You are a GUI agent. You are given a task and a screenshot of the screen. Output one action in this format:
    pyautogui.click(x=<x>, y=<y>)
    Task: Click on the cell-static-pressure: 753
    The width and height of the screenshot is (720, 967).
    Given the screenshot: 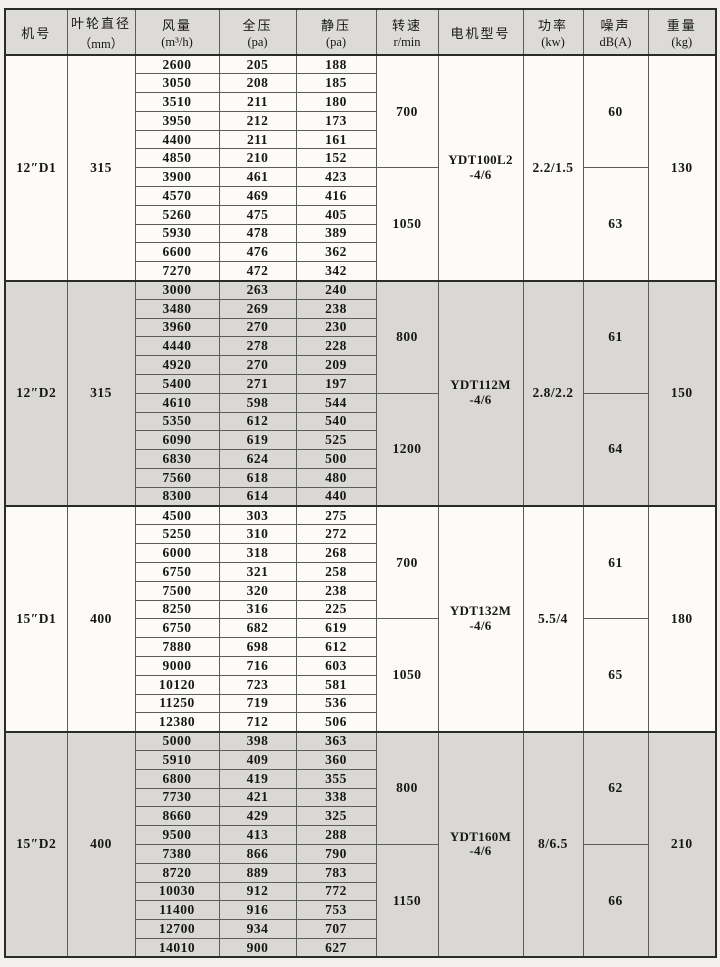 What is the action you would take?
    pyautogui.click(x=336, y=910)
    